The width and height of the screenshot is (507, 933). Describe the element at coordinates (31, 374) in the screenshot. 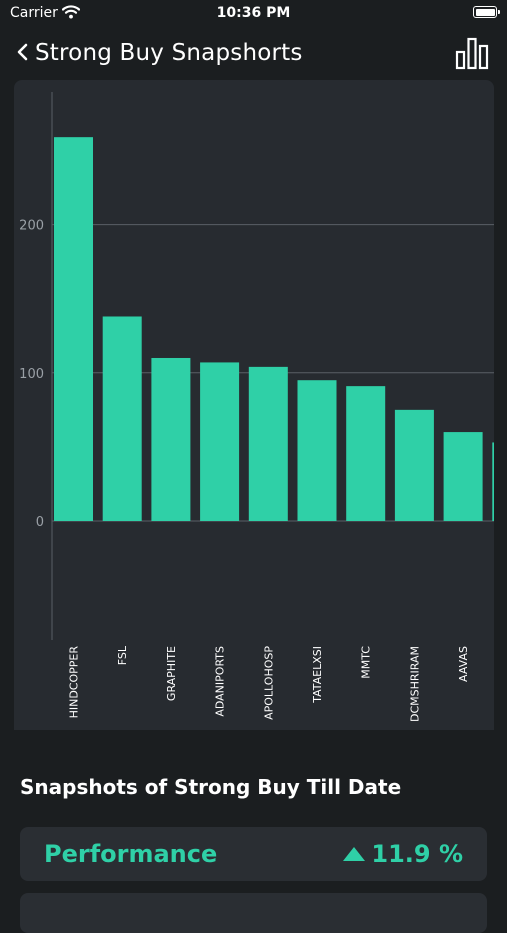

I see `y-tick-label: 100` at that location.